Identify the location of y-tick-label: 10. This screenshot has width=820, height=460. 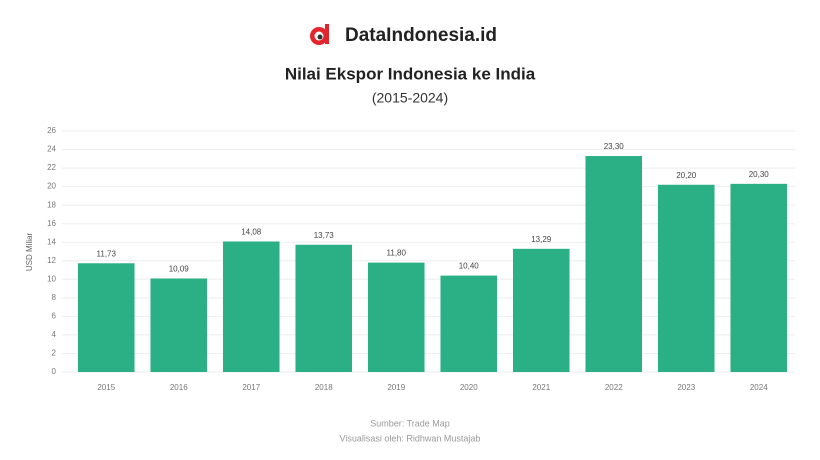
(51, 278).